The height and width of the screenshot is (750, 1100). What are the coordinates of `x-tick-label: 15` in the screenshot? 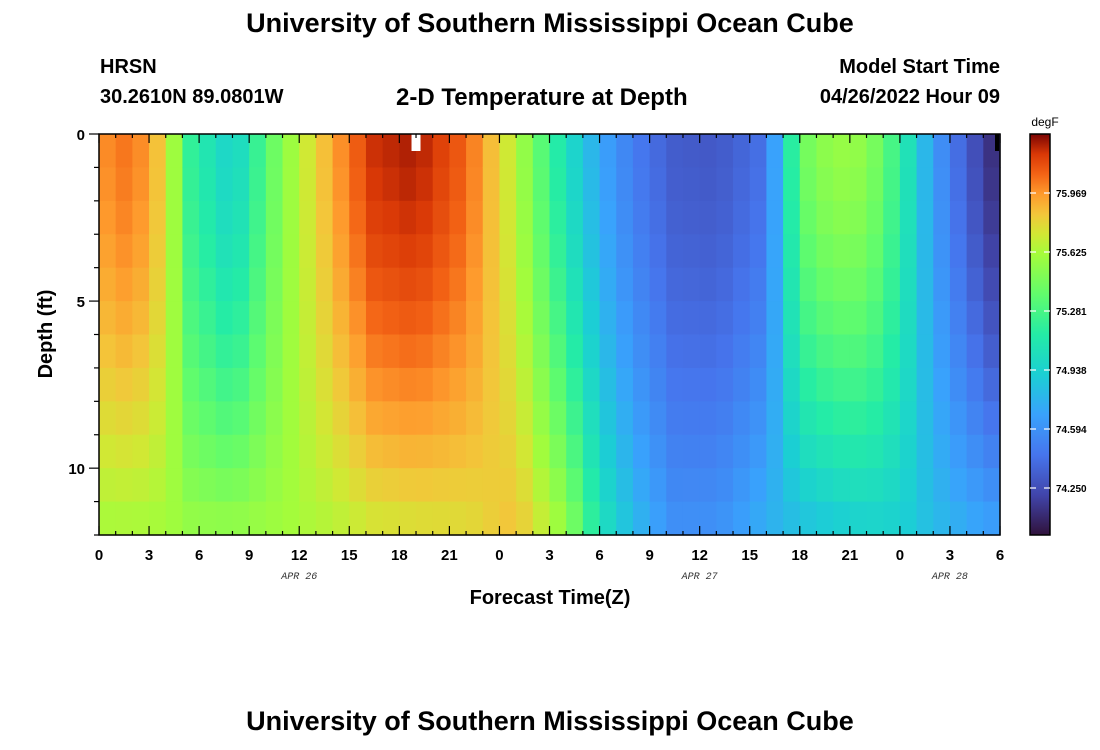 It's located at (749, 555).